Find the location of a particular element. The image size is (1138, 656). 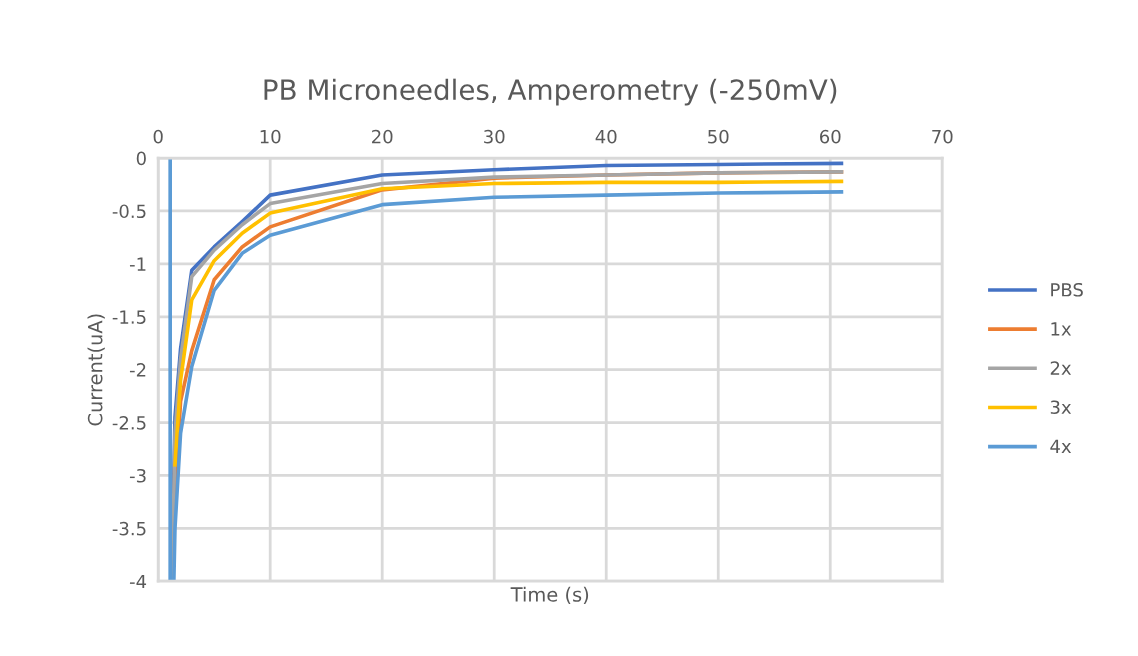

x-tick-label: 70 is located at coordinates (942, 136).